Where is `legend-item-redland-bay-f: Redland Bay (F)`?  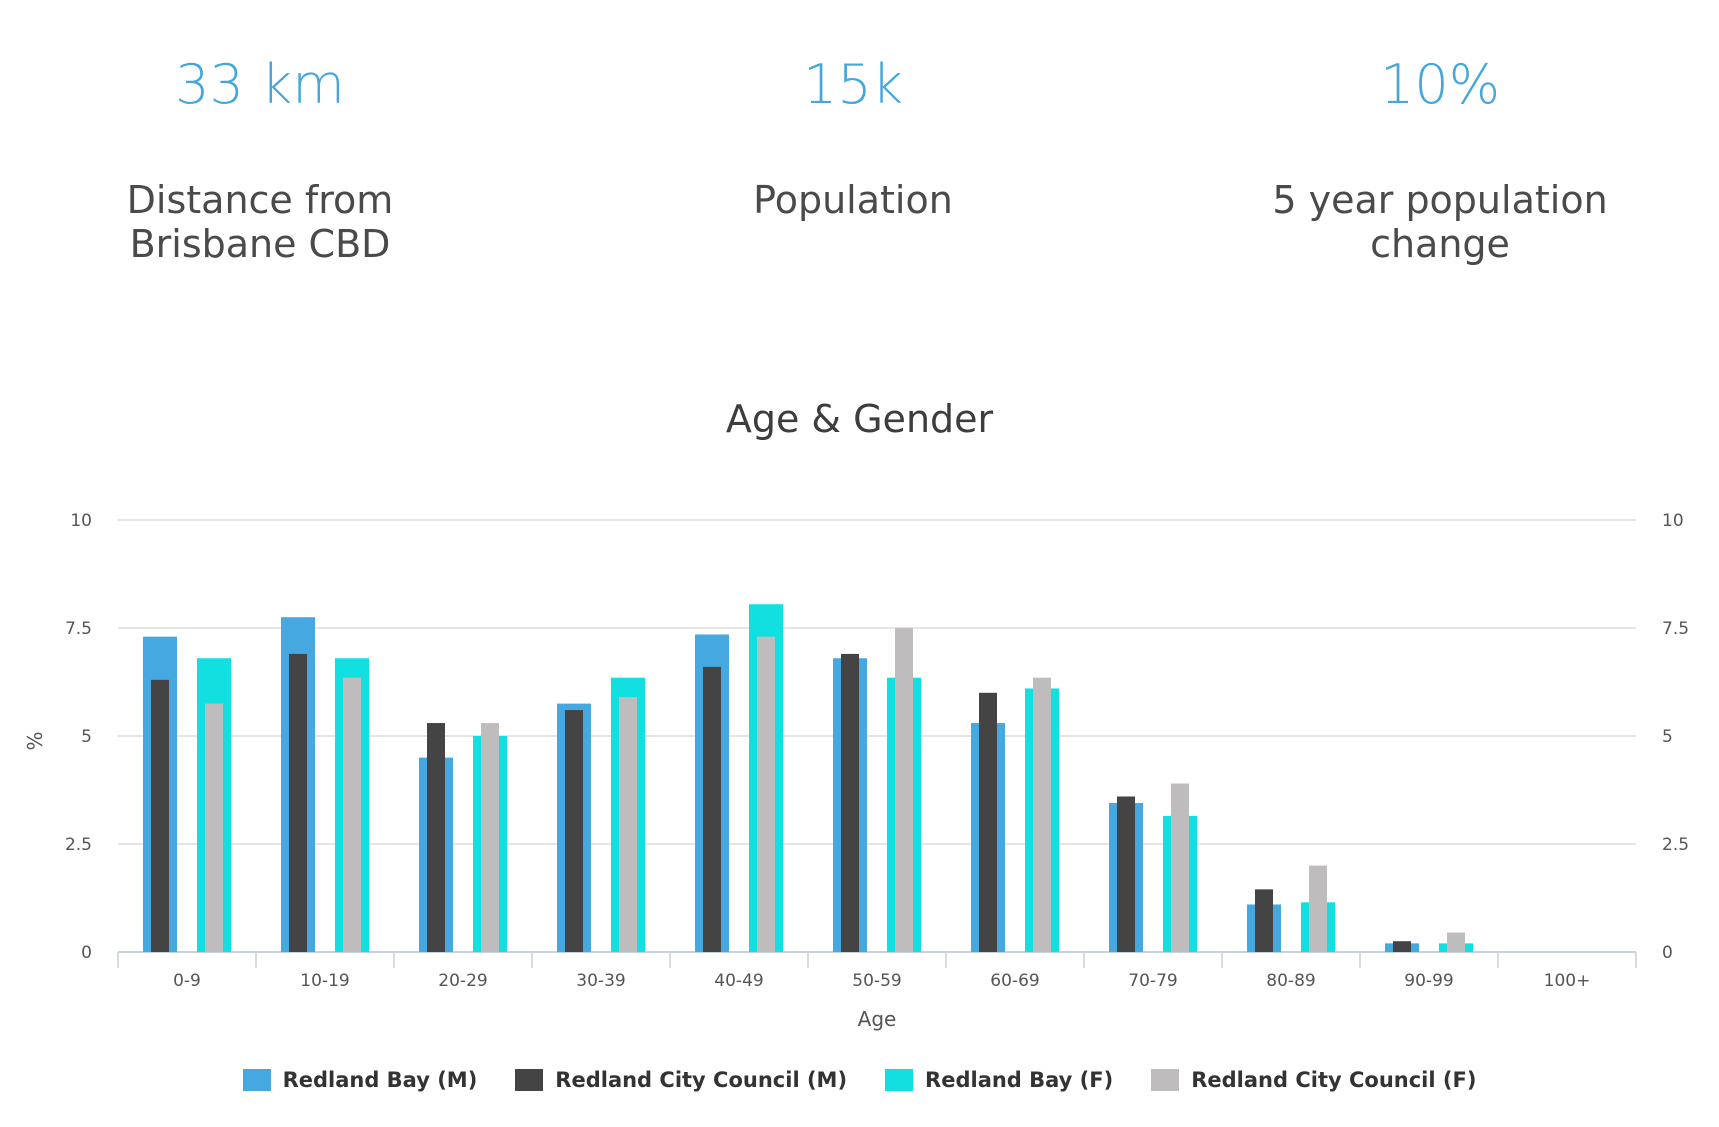 legend-item-redland-bay-f: Redland Bay (F) is located at coordinates (999, 1080).